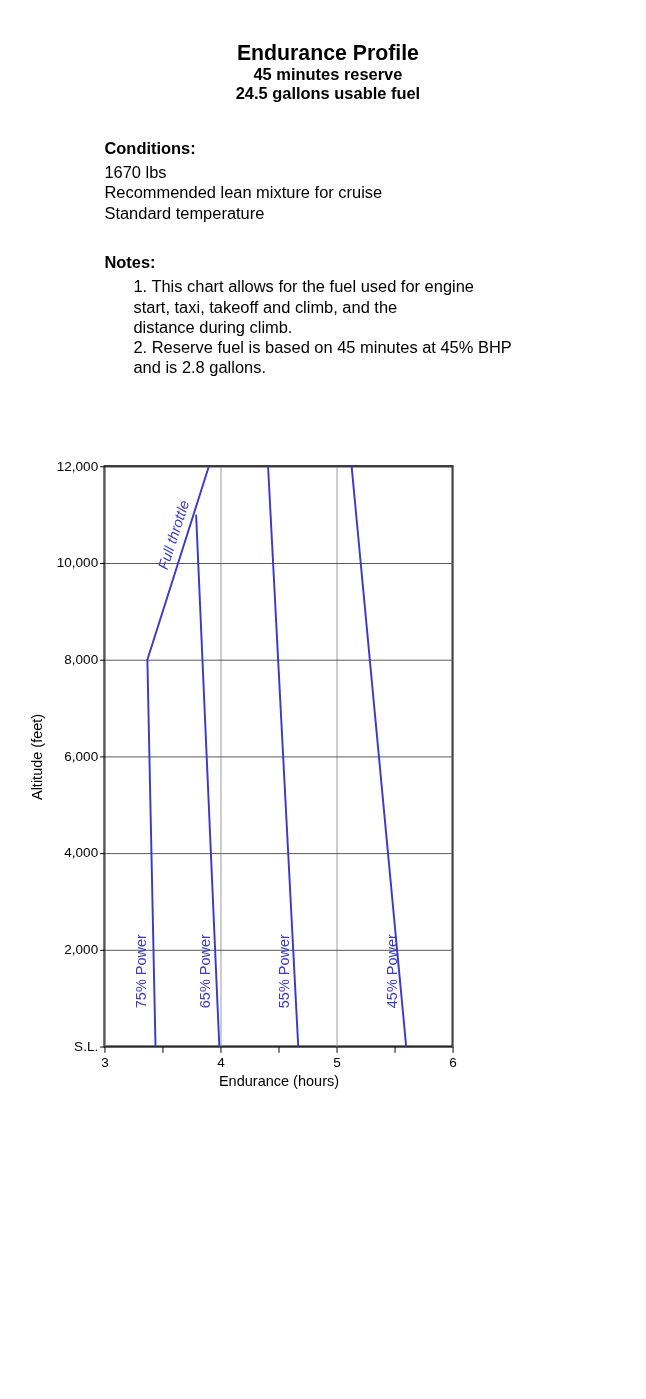 The image size is (646, 1399). I want to click on text: 45% Power, so click(392, 971).